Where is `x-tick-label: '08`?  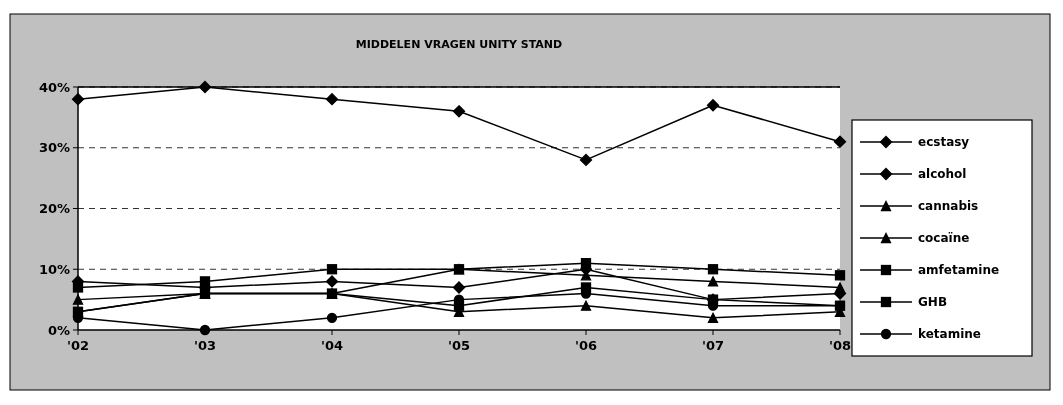
x-tick-label: '08 is located at coordinates (840, 345).